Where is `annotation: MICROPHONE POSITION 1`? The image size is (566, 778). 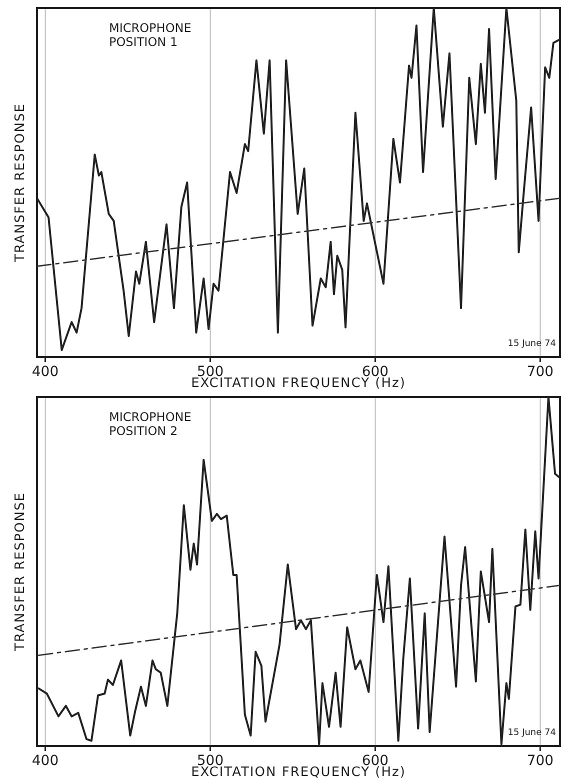 annotation: MICROPHONE POSITION 1 is located at coordinates (150, 35).